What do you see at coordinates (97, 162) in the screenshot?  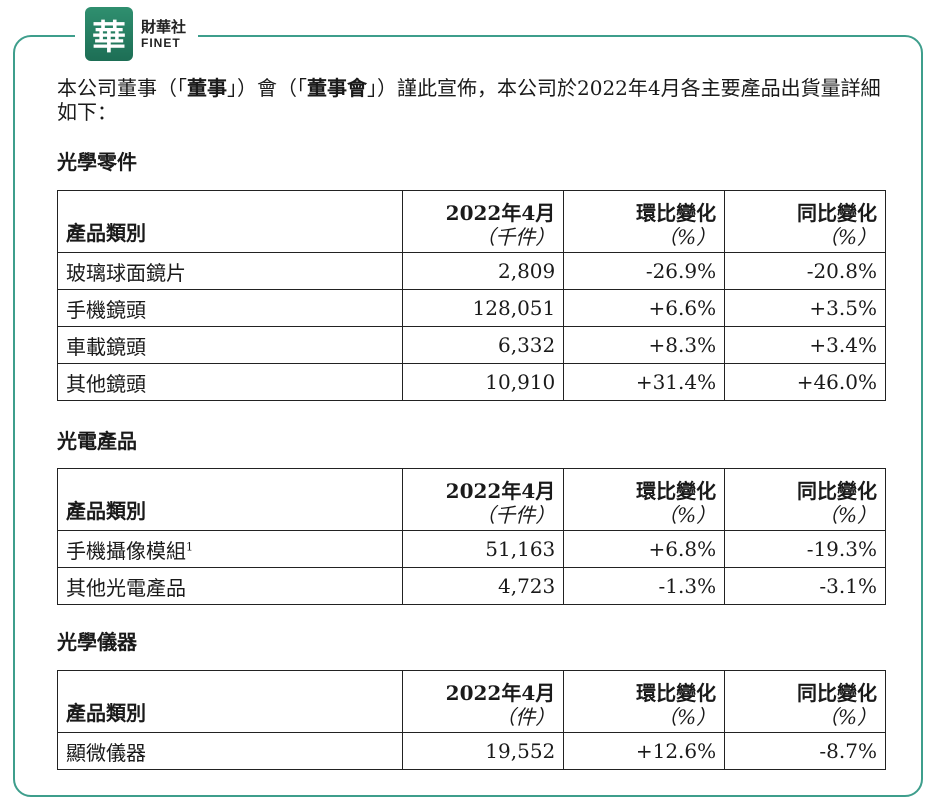 I see `section-title-optical-components: 光學零件` at bounding box center [97, 162].